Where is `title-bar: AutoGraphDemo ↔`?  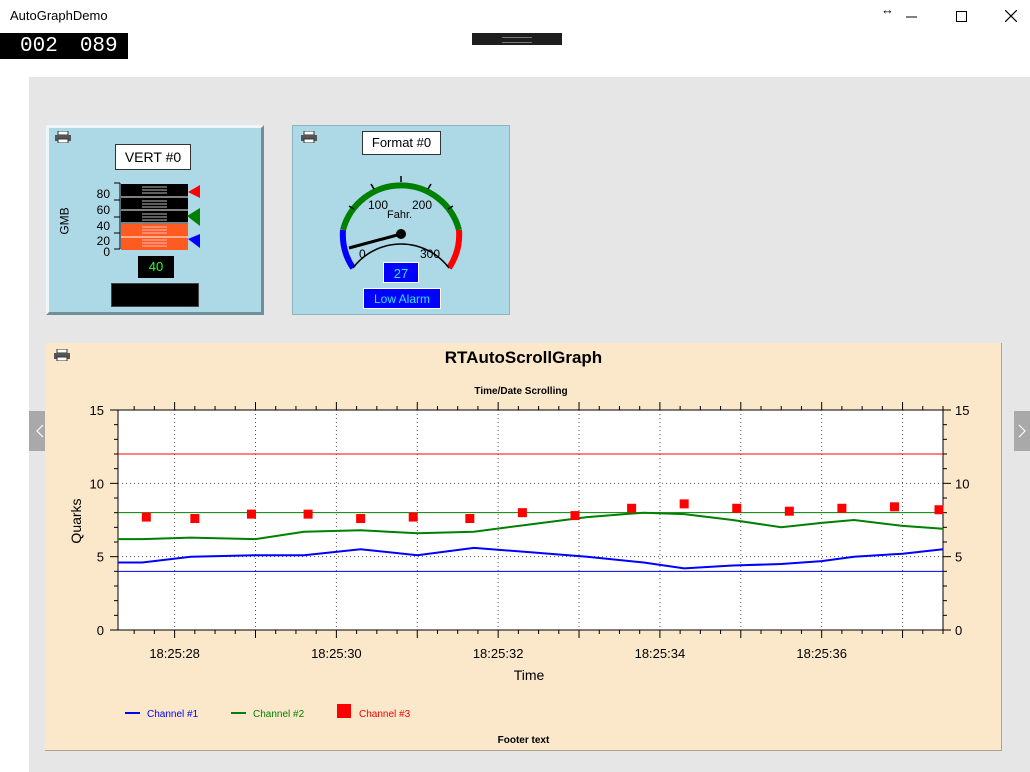 title-bar: AutoGraphDemo ↔ is located at coordinates (515, 16).